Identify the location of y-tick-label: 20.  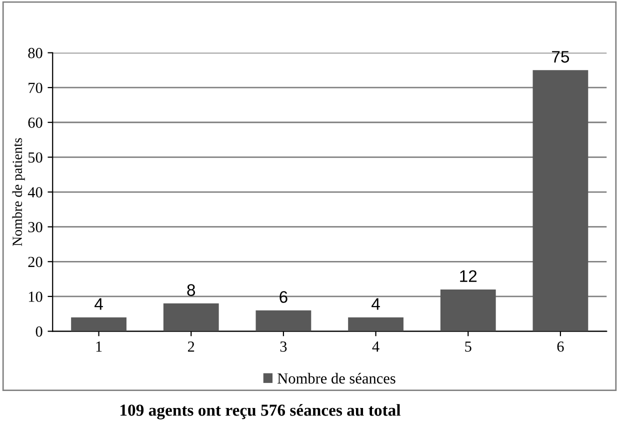
(35, 262).